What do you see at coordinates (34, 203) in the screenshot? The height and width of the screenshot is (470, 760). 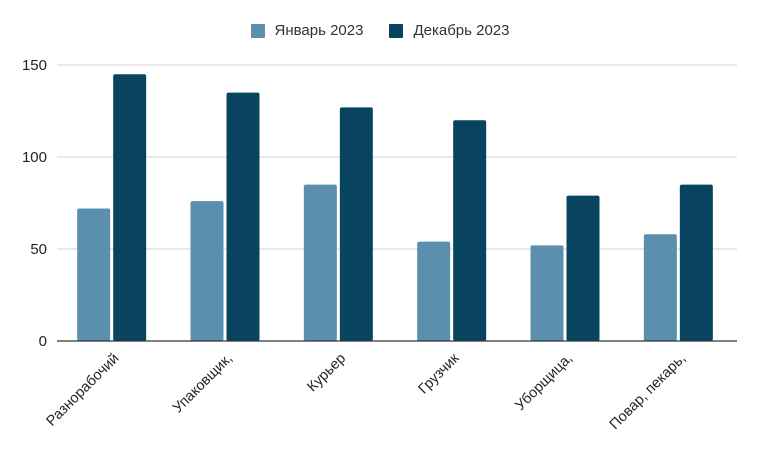 I see `y-axis-ticks: 0 50 100 150` at bounding box center [34, 203].